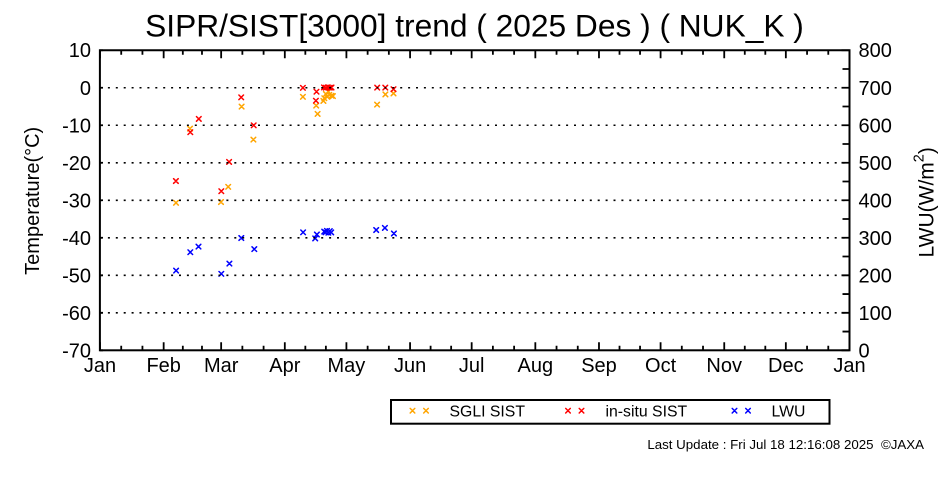 Image resolution: width=950 pixels, height=485 pixels. Describe the element at coordinates (76, 164) in the screenshot. I see `svg-text: -20` at that location.